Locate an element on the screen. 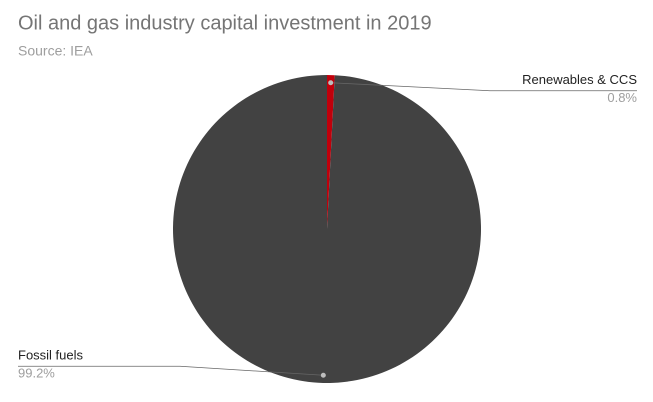  pie-slice is located at coordinates (331, 152).